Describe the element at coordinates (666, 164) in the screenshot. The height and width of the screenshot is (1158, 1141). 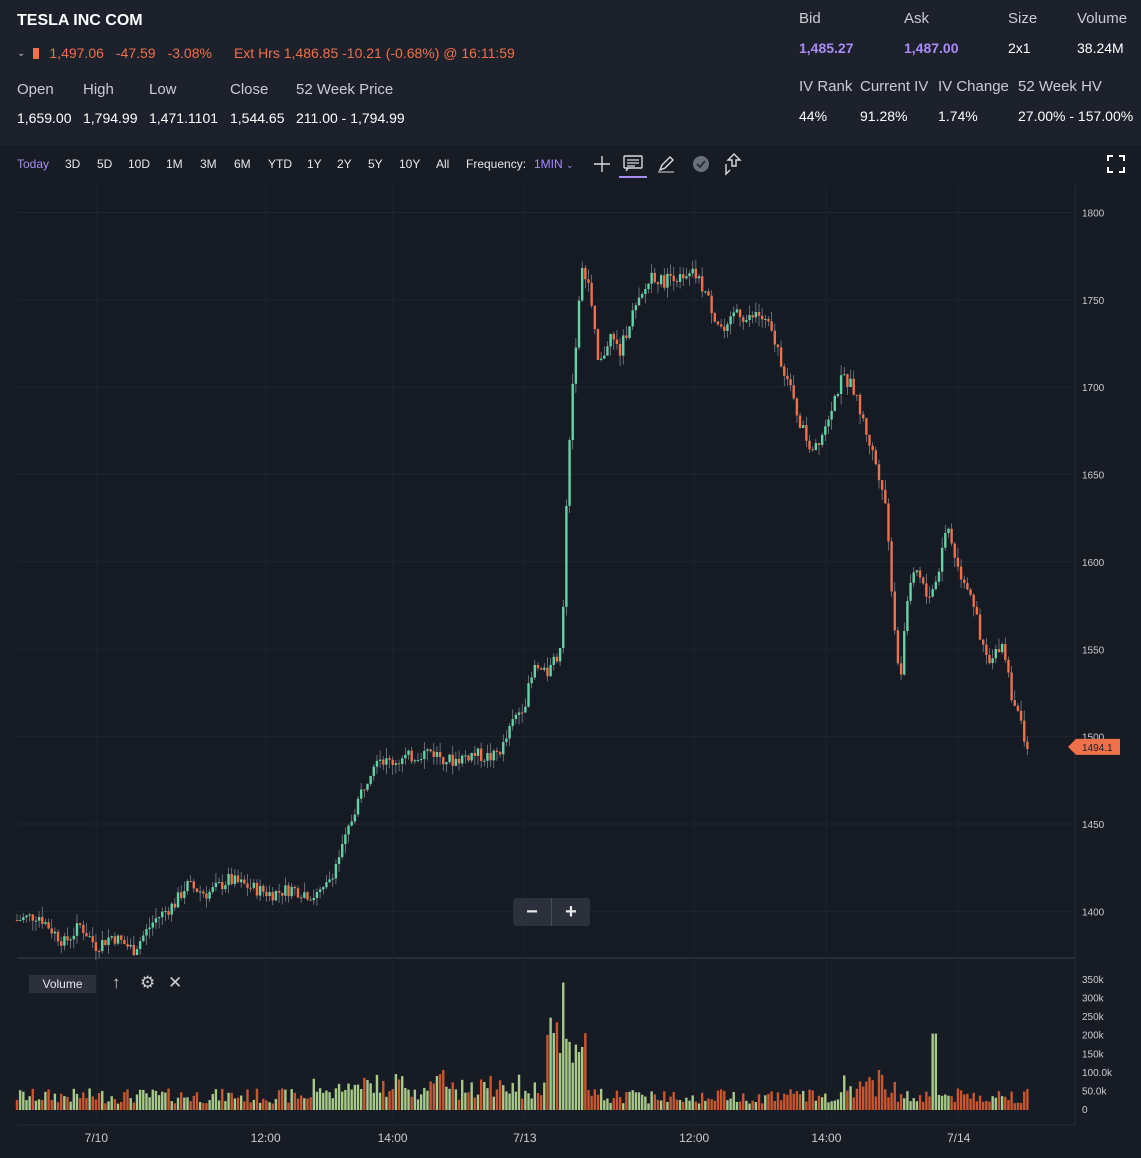
I see `pencil-icon` at that location.